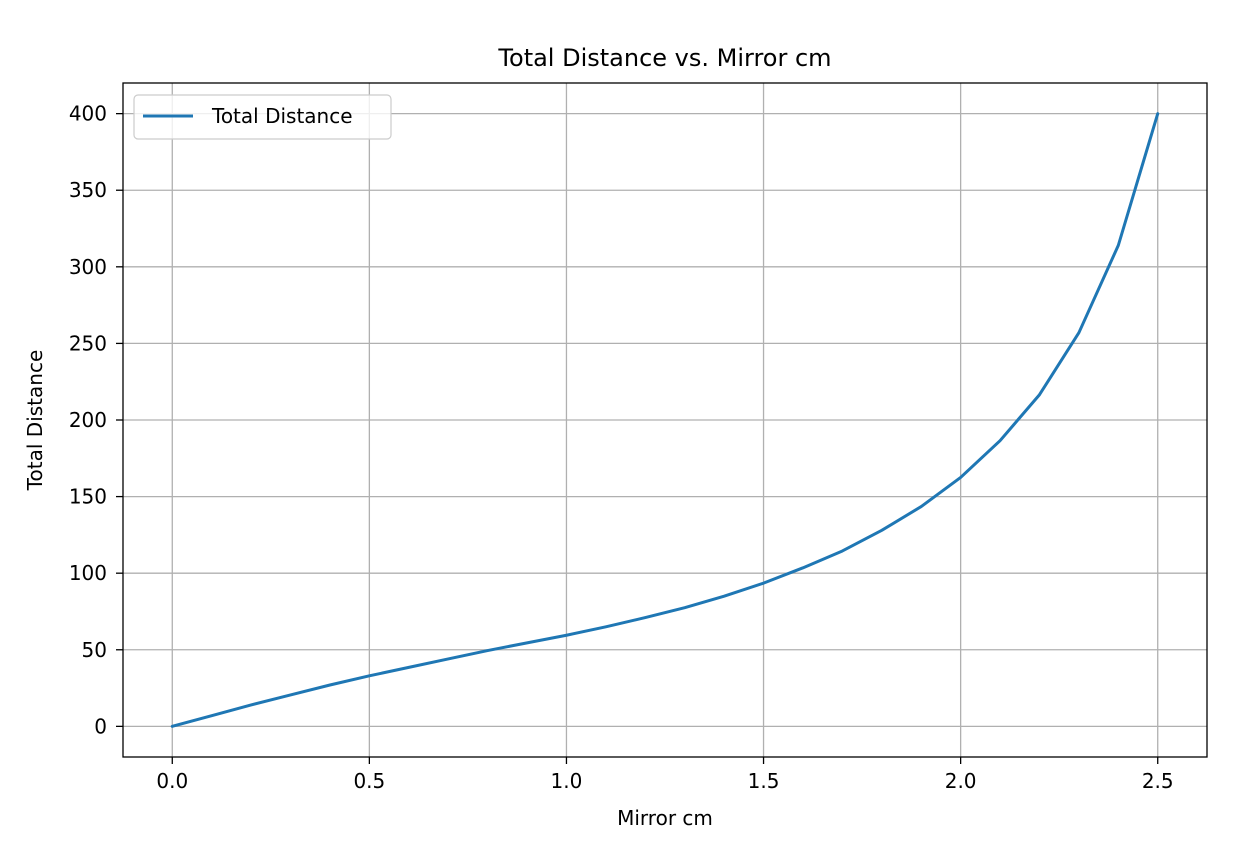  I want to click on y-tick-label: 200, so click(88, 420).